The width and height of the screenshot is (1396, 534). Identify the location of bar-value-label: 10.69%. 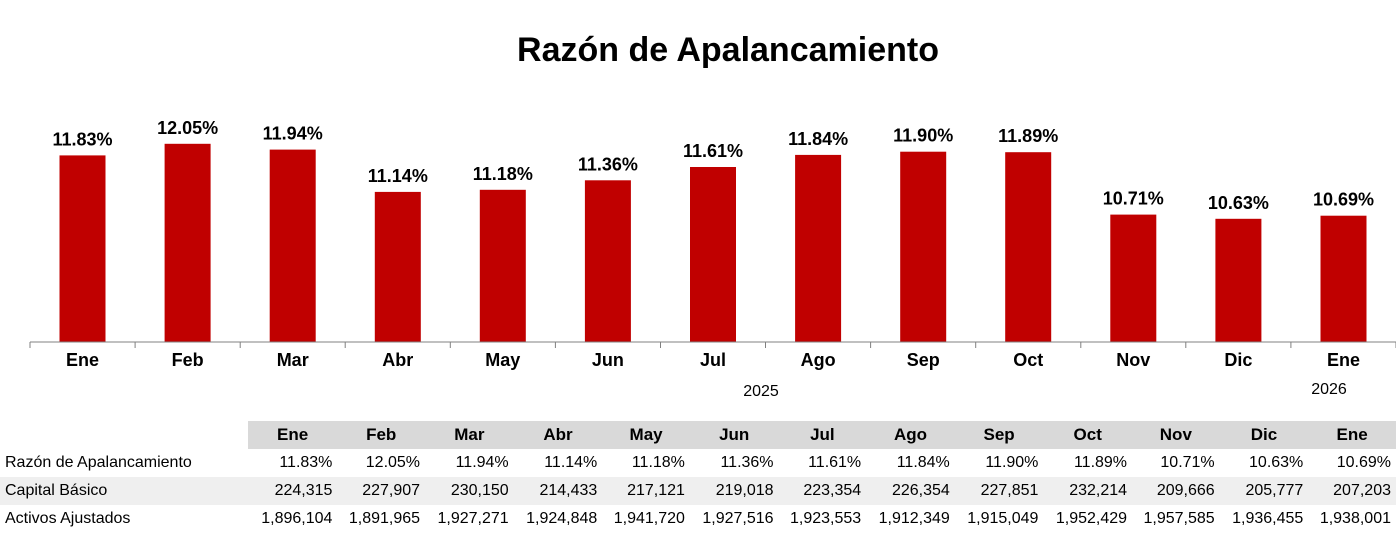
(1343, 200).